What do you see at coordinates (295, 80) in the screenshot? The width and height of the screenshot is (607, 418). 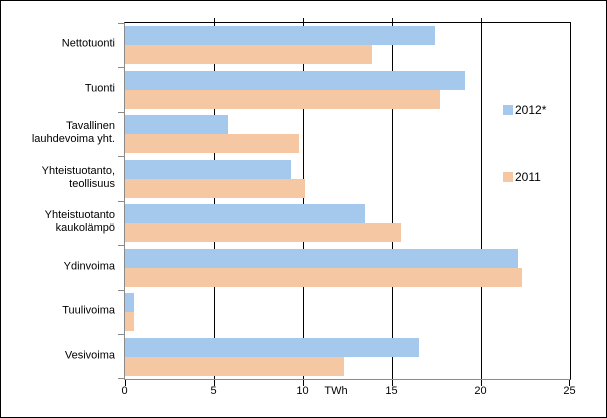 I see `bar-tuonti-2012` at bounding box center [295, 80].